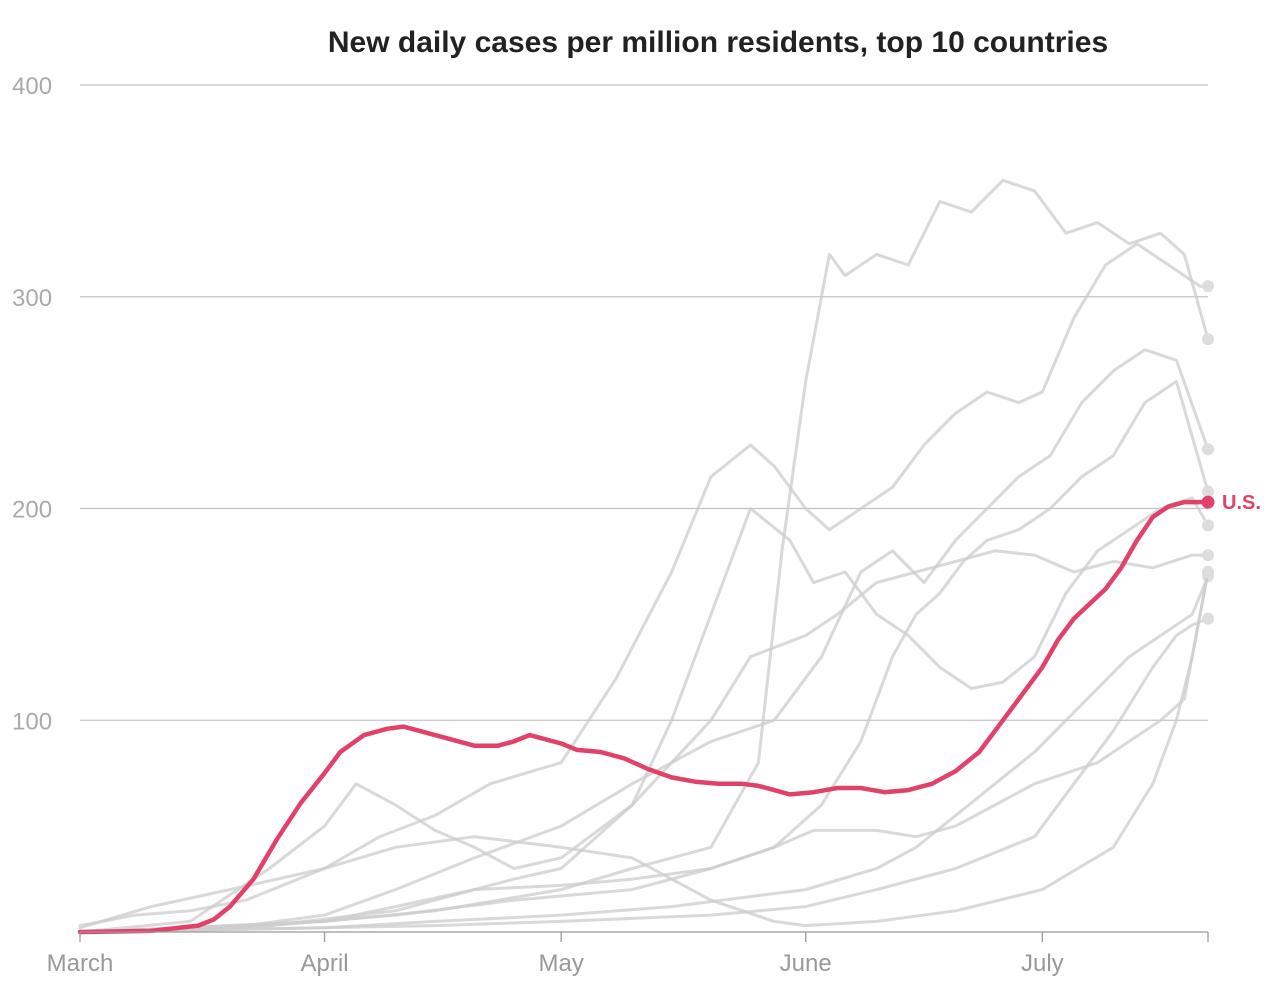 The image size is (1280, 986). Describe the element at coordinates (32, 298) in the screenshot. I see `y-tick-label: 300` at that location.